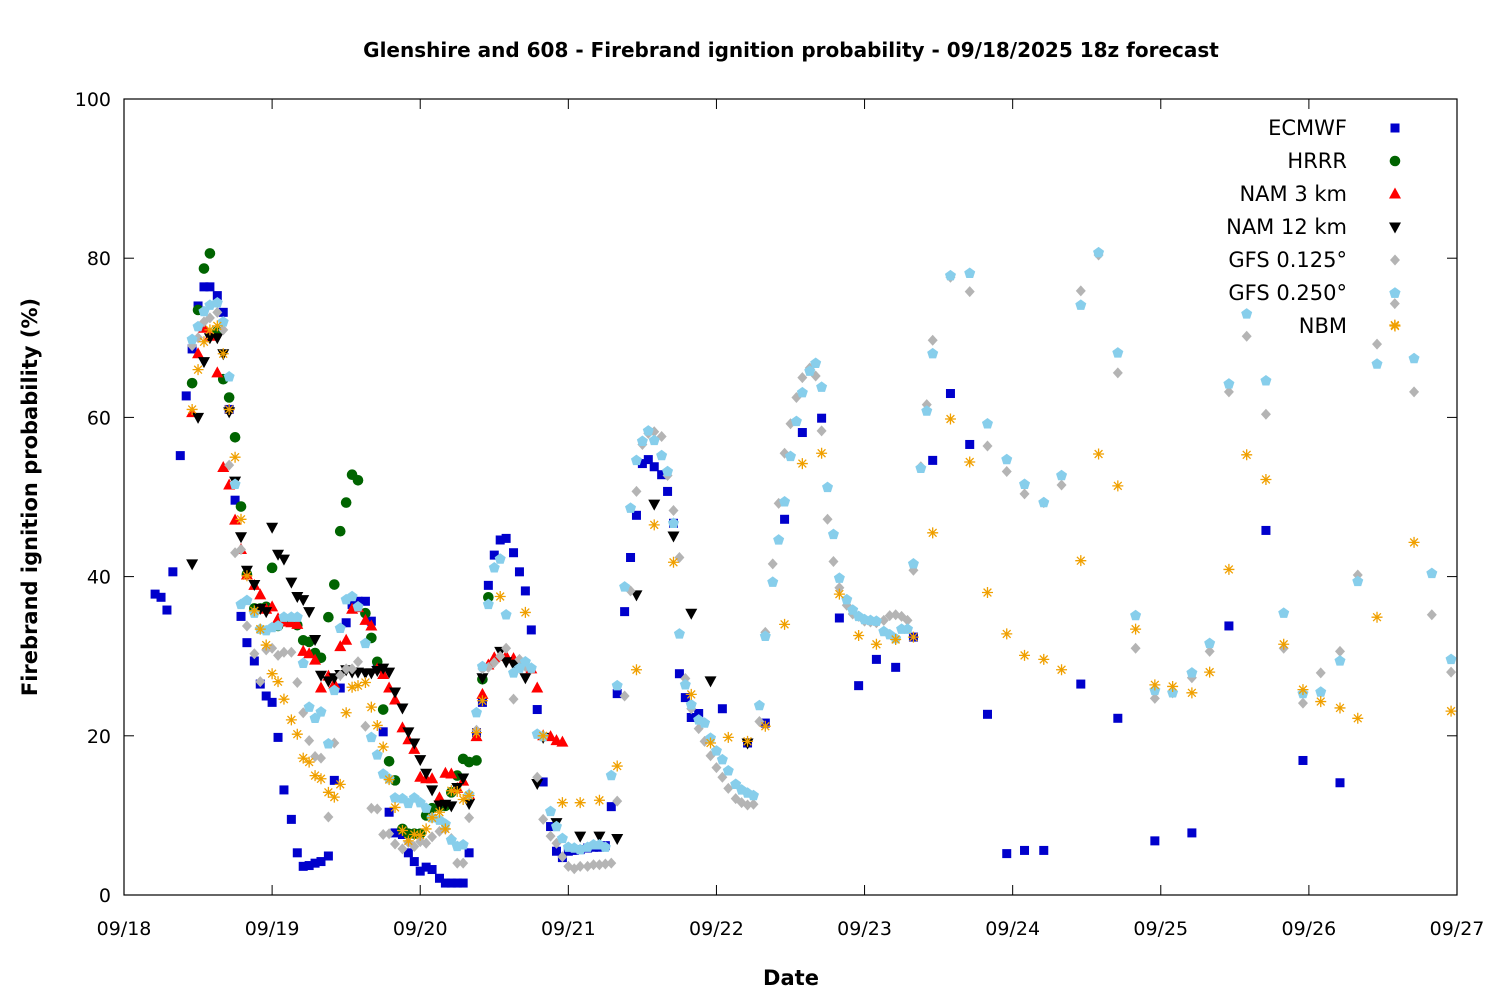 This screenshot has height=1000, width=1500. Describe the element at coordinates (272, 929) in the screenshot. I see `x-tick-label: 09/19` at that location.